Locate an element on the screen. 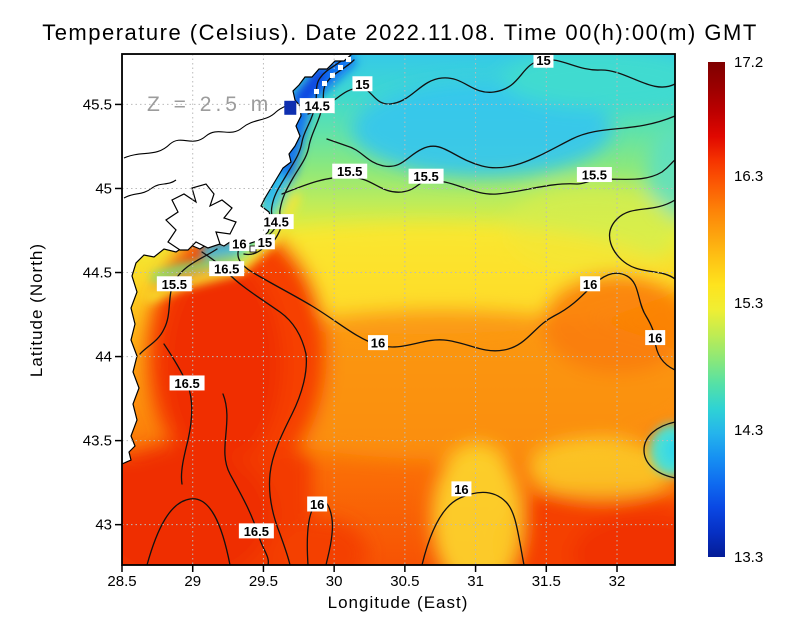 The width and height of the screenshot is (800, 618). contour-16p5-red-boundary is located at coordinates (254, 408).